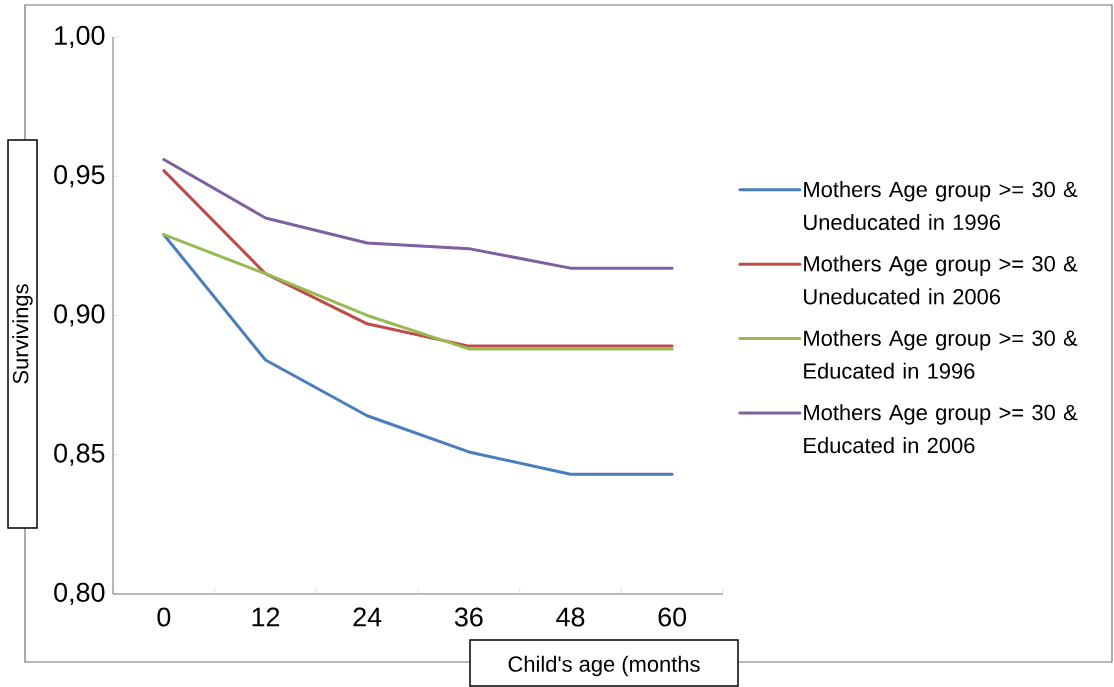 Image resolution: width=1114 pixels, height=687 pixels. What do you see at coordinates (80, 37) in the screenshot?
I see `y-tick-label: 1,00` at bounding box center [80, 37].